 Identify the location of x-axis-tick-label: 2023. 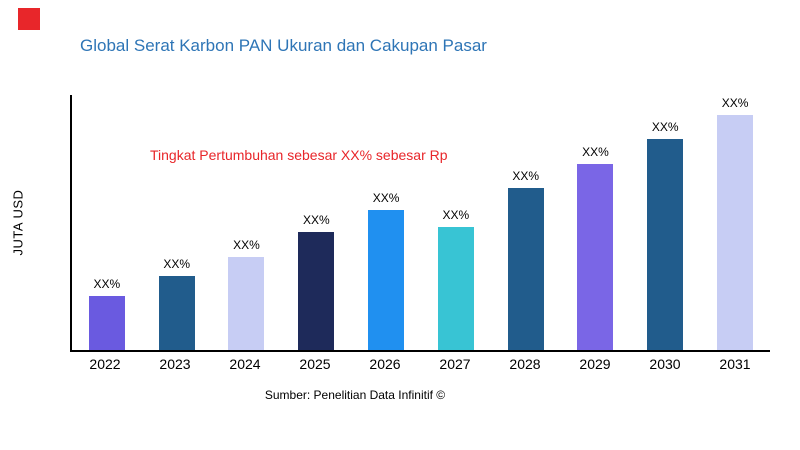
(175, 364).